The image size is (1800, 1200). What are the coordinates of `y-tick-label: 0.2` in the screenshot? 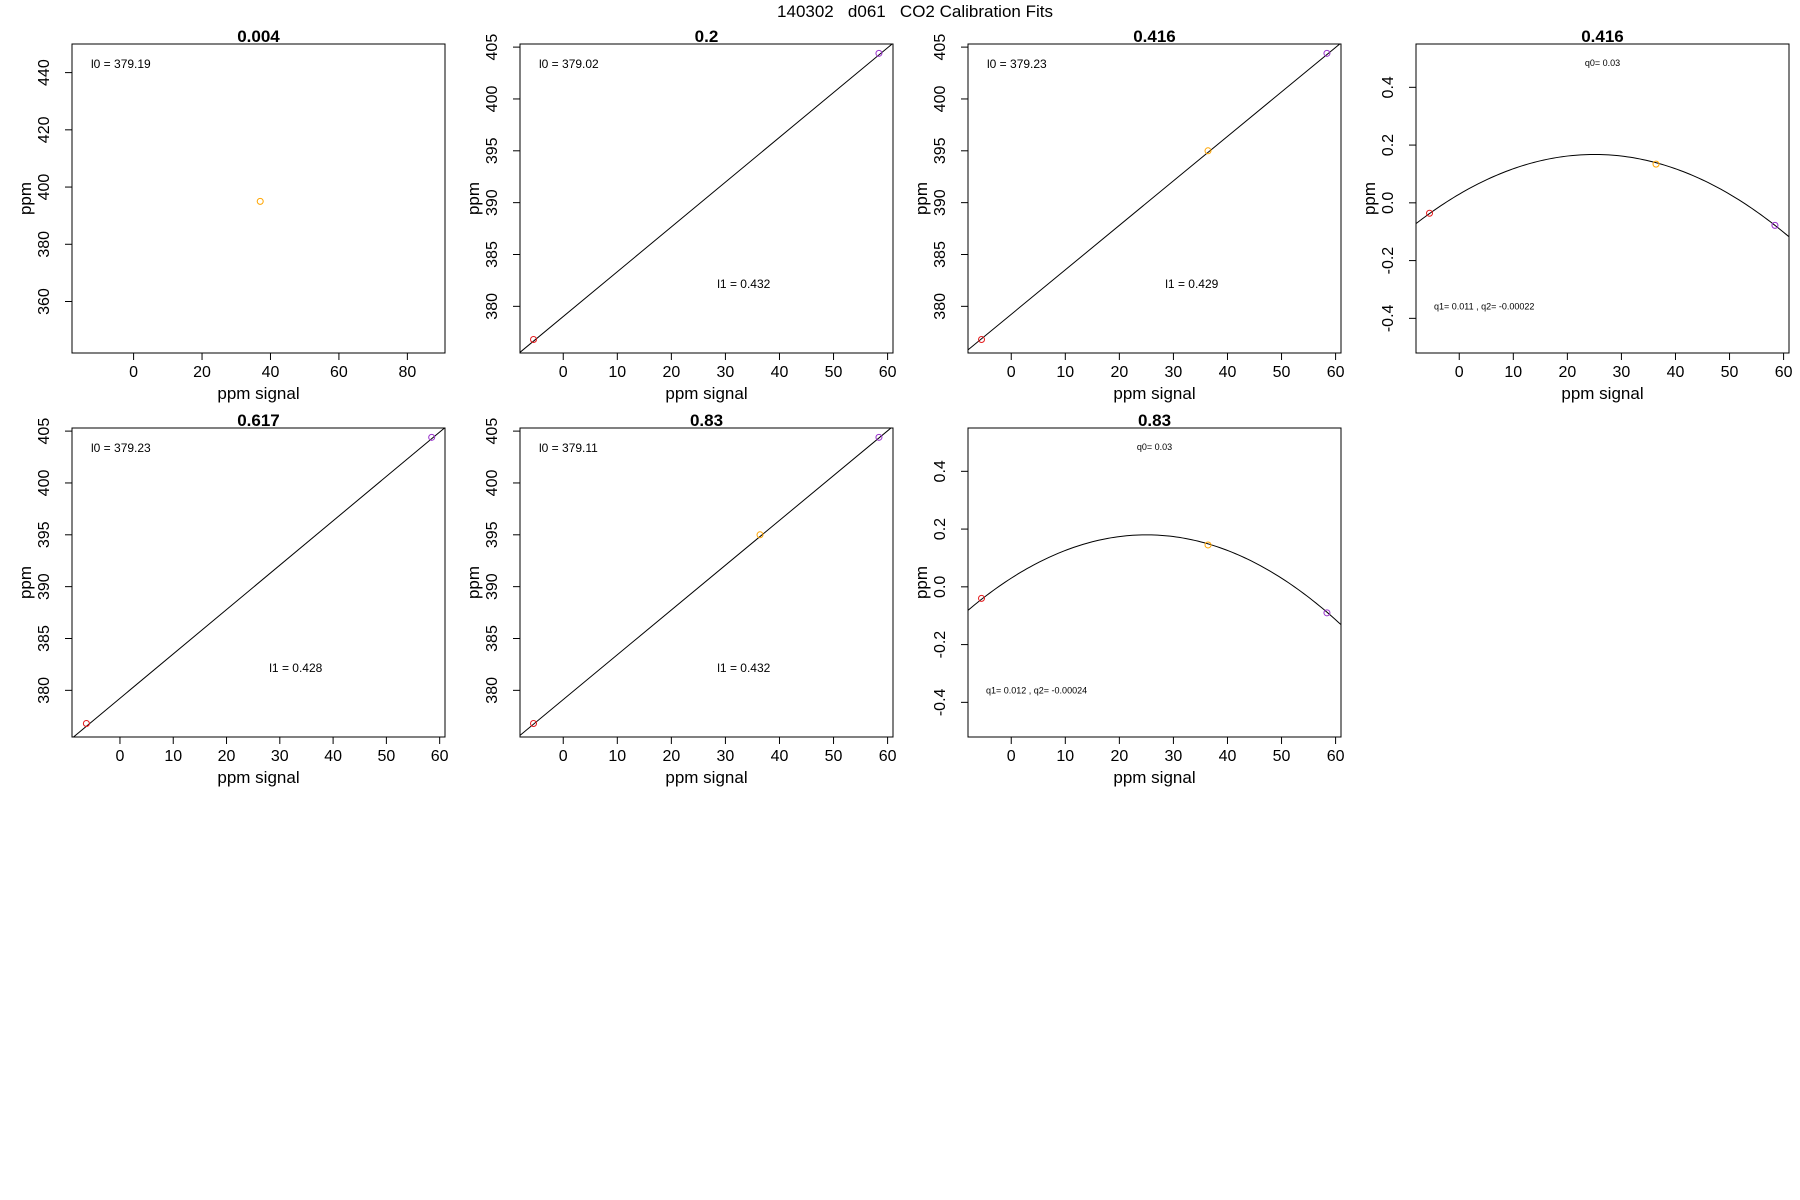 It's located at (1388, 145).